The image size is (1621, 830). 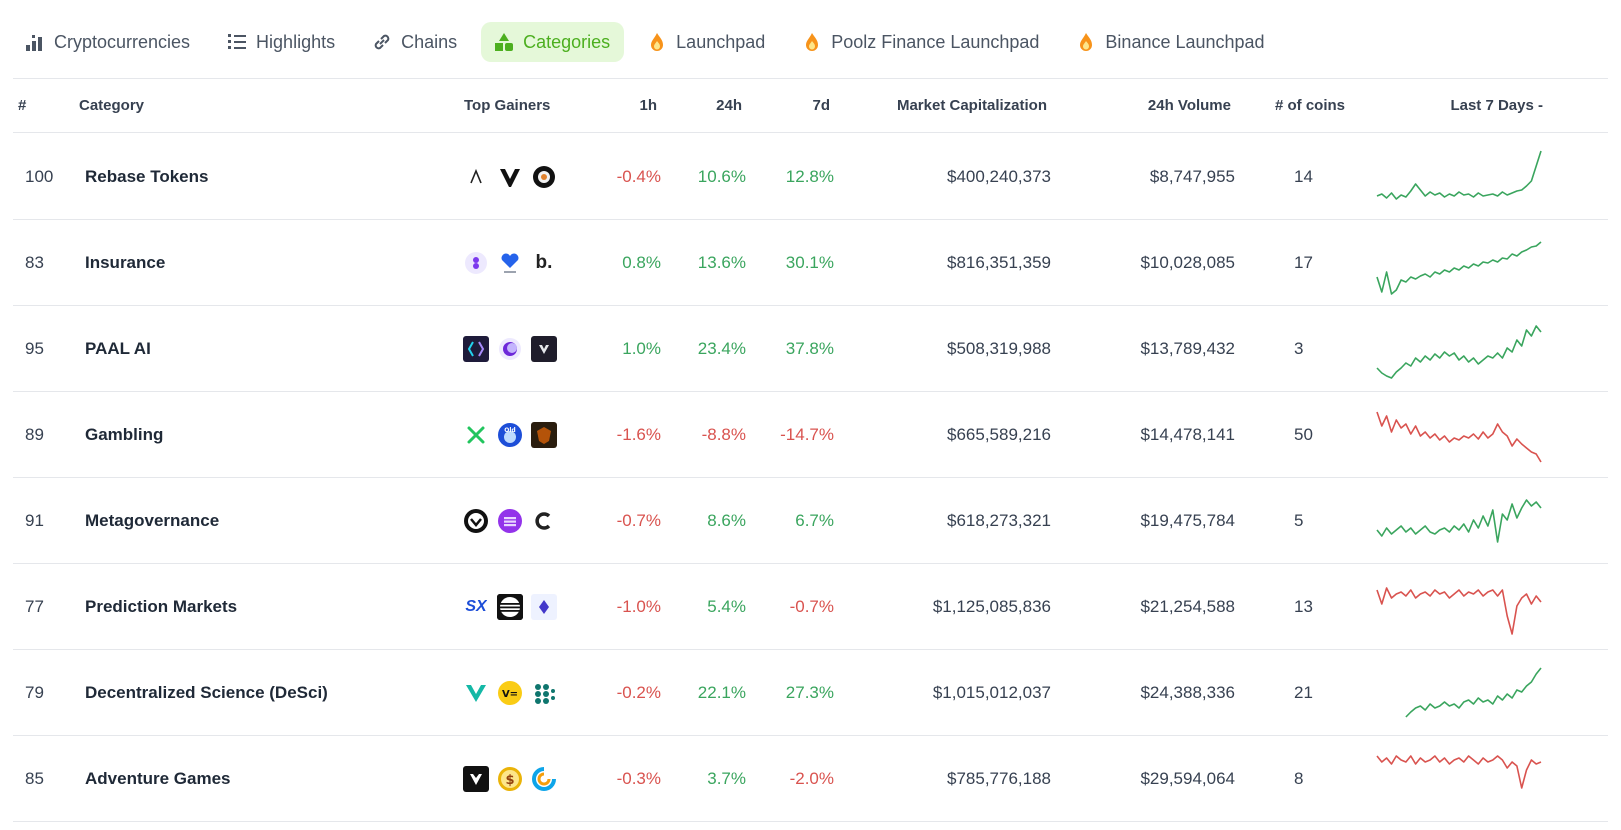 What do you see at coordinates (991, 606) in the screenshot?
I see `market-cap-cell: $1,125,085,836` at bounding box center [991, 606].